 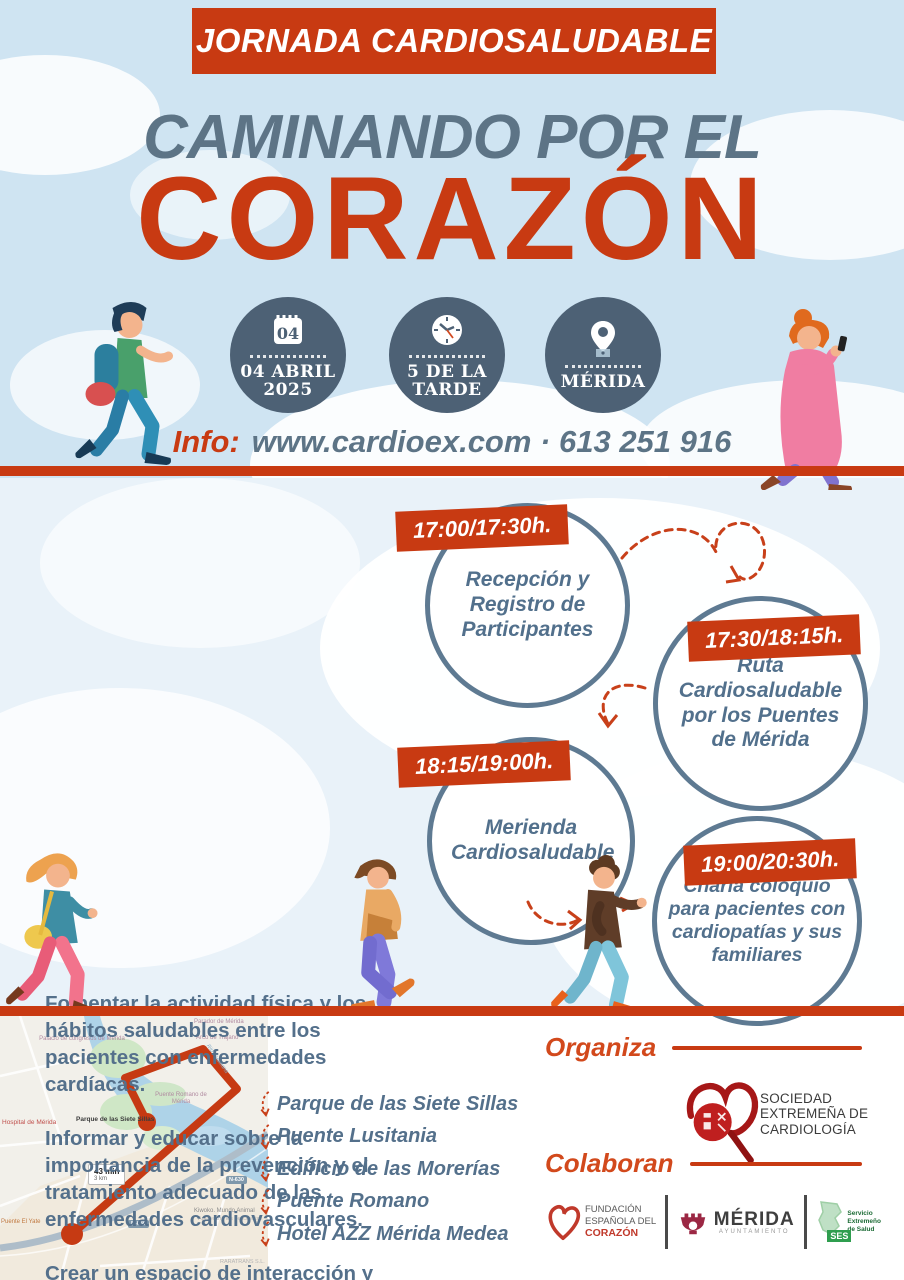 What do you see at coordinates (288, 390) in the screenshot?
I see `date-line2: 2025` at bounding box center [288, 390].